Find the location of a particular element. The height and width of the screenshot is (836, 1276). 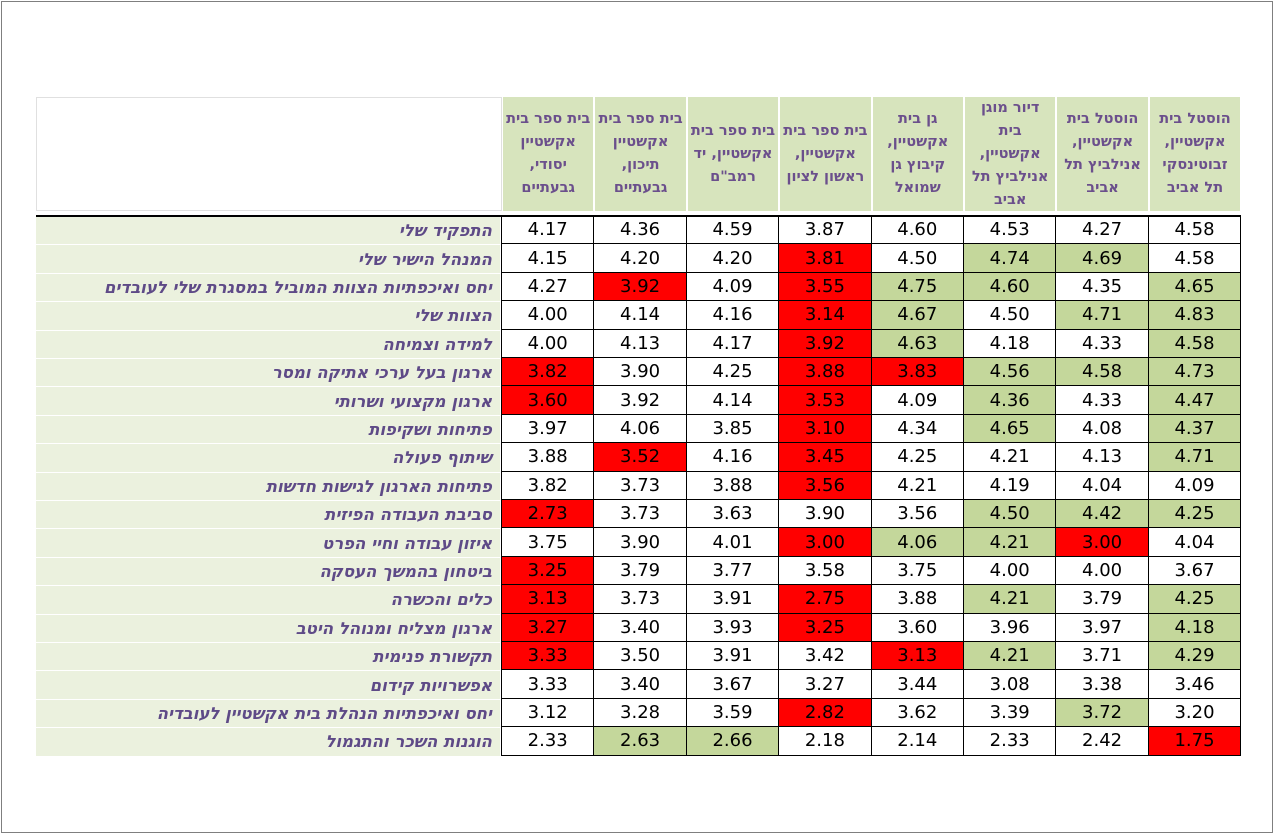

value-cell: 3.53 is located at coordinates (825, 400).